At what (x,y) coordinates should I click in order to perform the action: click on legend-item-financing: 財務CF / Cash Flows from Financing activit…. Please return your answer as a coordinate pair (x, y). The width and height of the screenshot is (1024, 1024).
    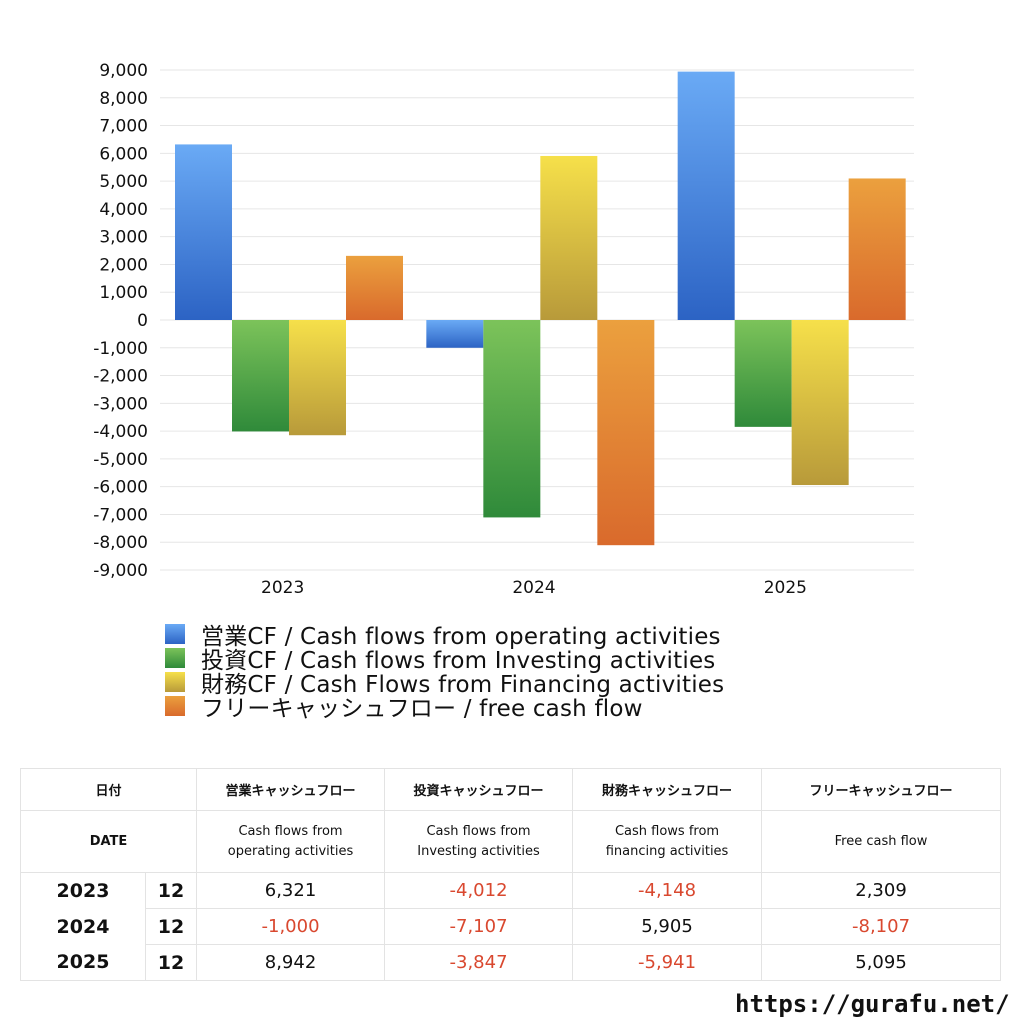
    Looking at the image, I should click on (444, 684).